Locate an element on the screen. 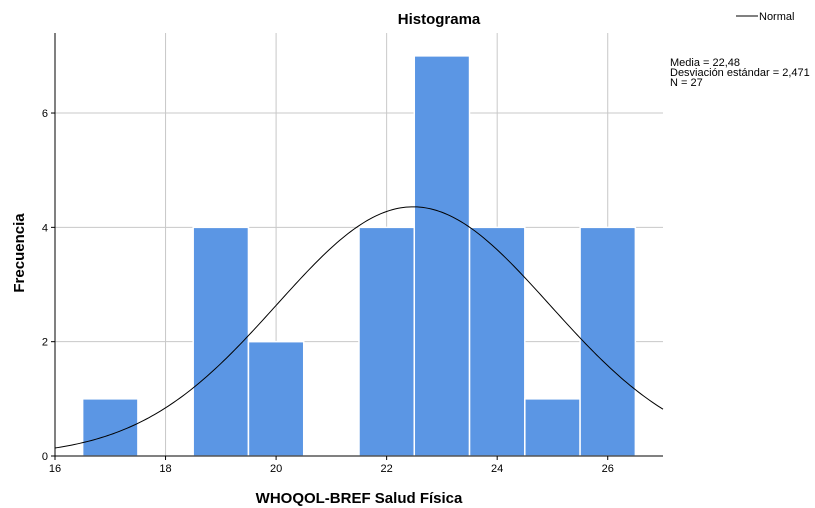 This screenshot has width=815, height=508. x-tick-label-16: 16 is located at coordinates (55, 469).